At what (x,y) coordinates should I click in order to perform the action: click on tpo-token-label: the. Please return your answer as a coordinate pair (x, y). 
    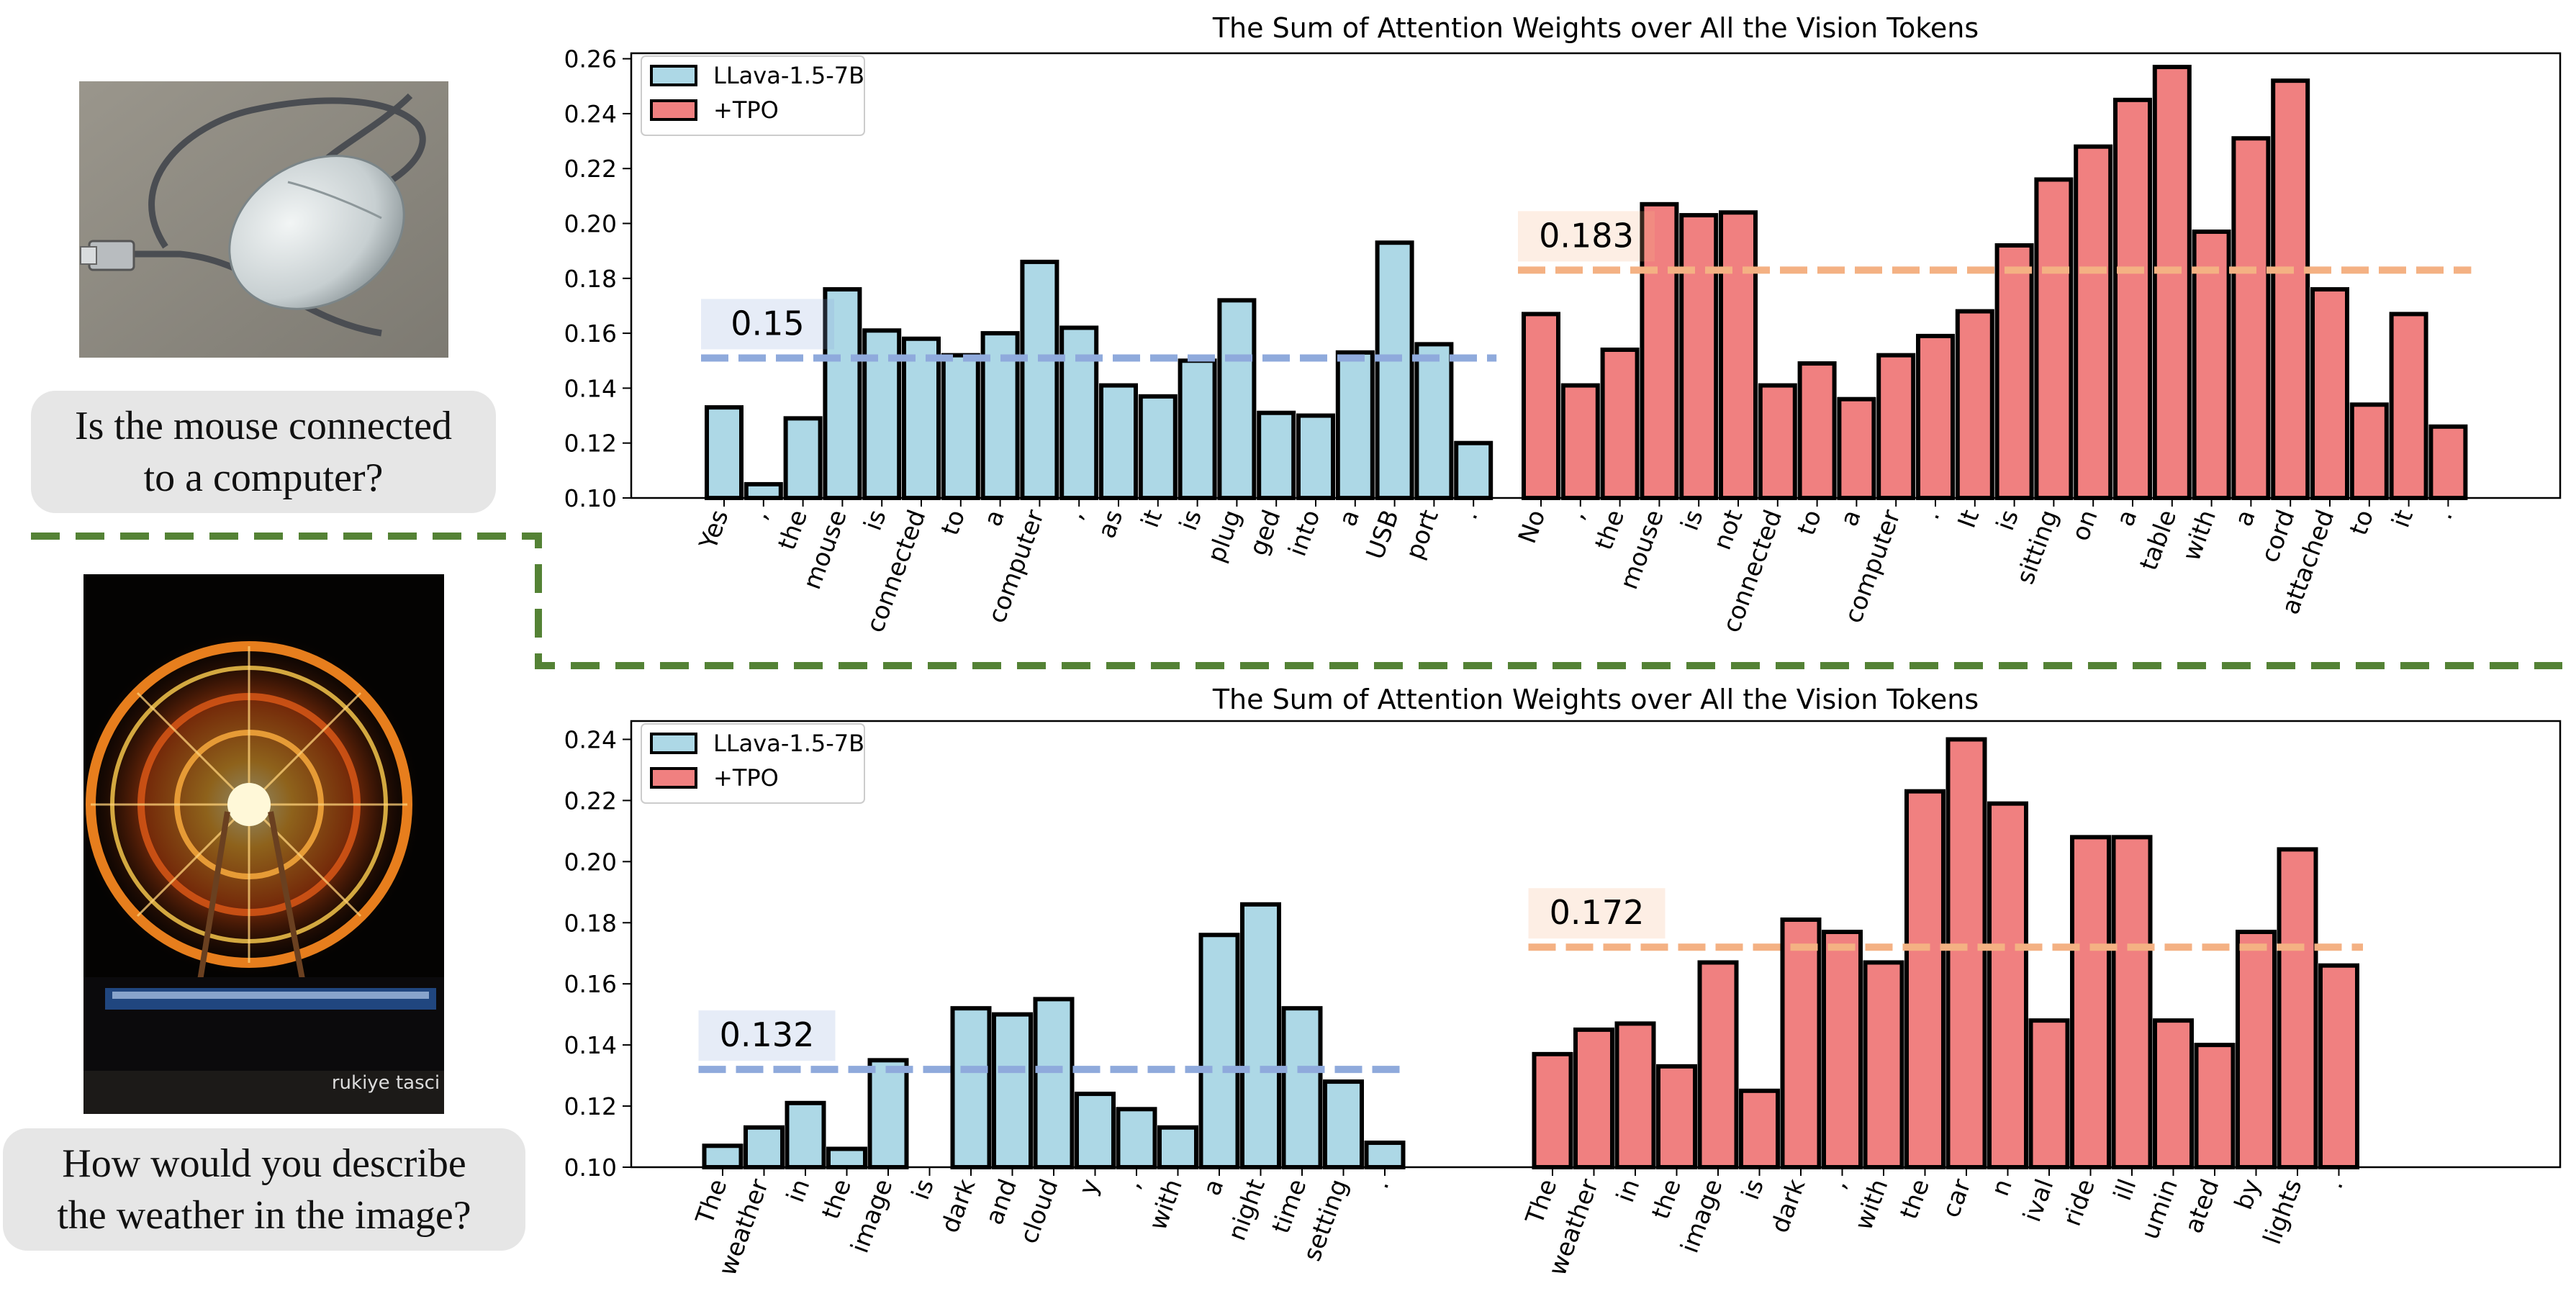
    Looking at the image, I should click on (1914, 1199).